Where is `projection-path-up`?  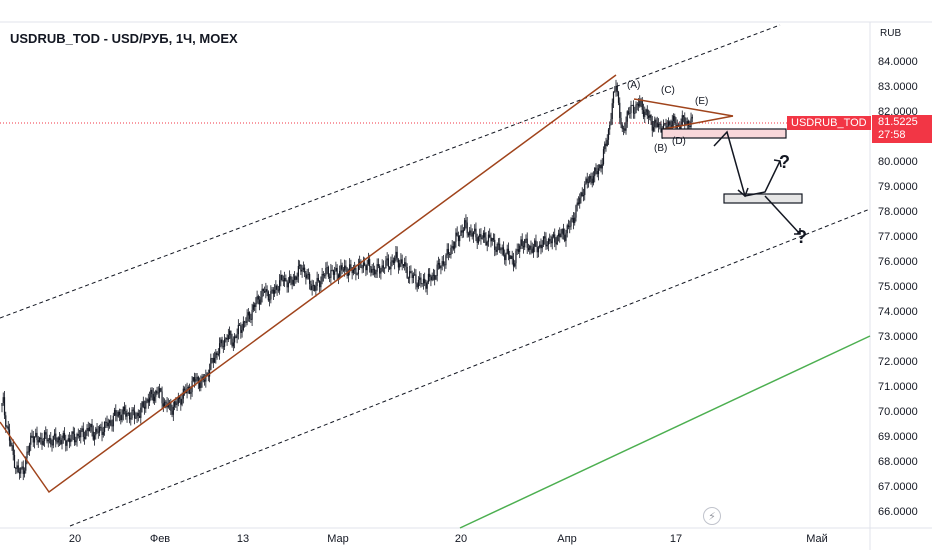 projection-path-up is located at coordinates (747, 163).